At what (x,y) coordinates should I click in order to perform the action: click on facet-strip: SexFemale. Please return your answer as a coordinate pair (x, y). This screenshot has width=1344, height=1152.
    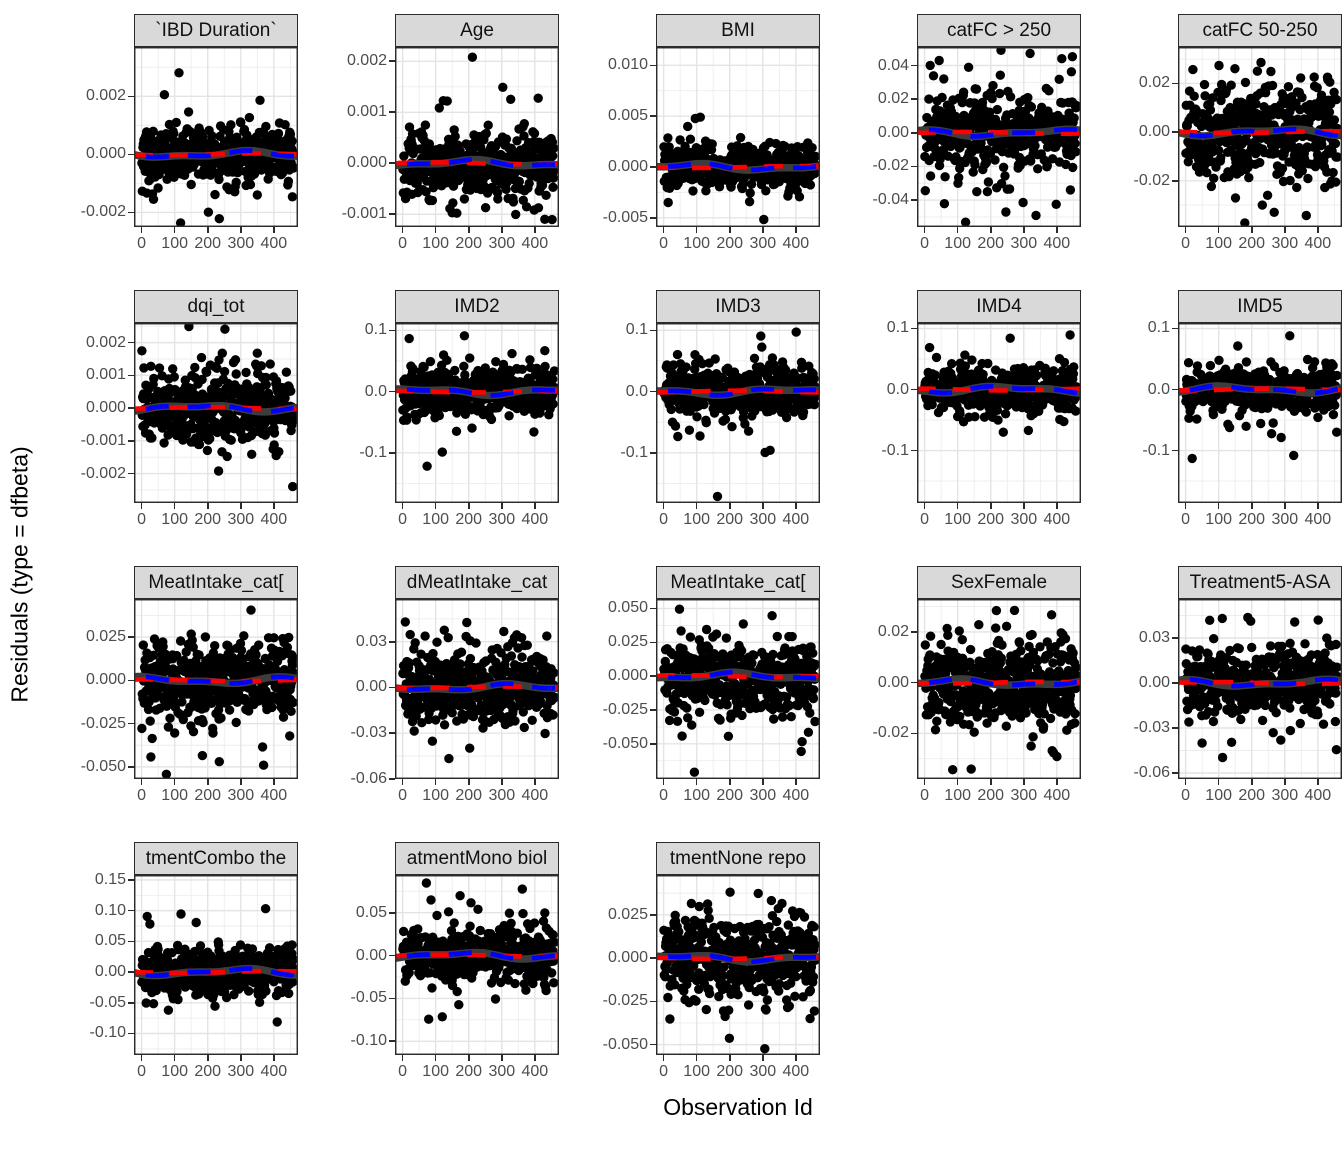
    Looking at the image, I should click on (999, 582).